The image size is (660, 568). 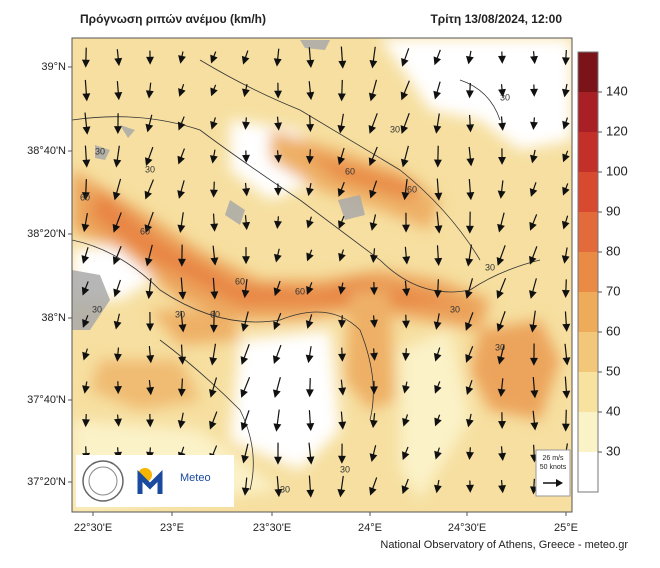 What do you see at coordinates (613, 330) in the screenshot?
I see `colorbar-label: 60` at bounding box center [613, 330].